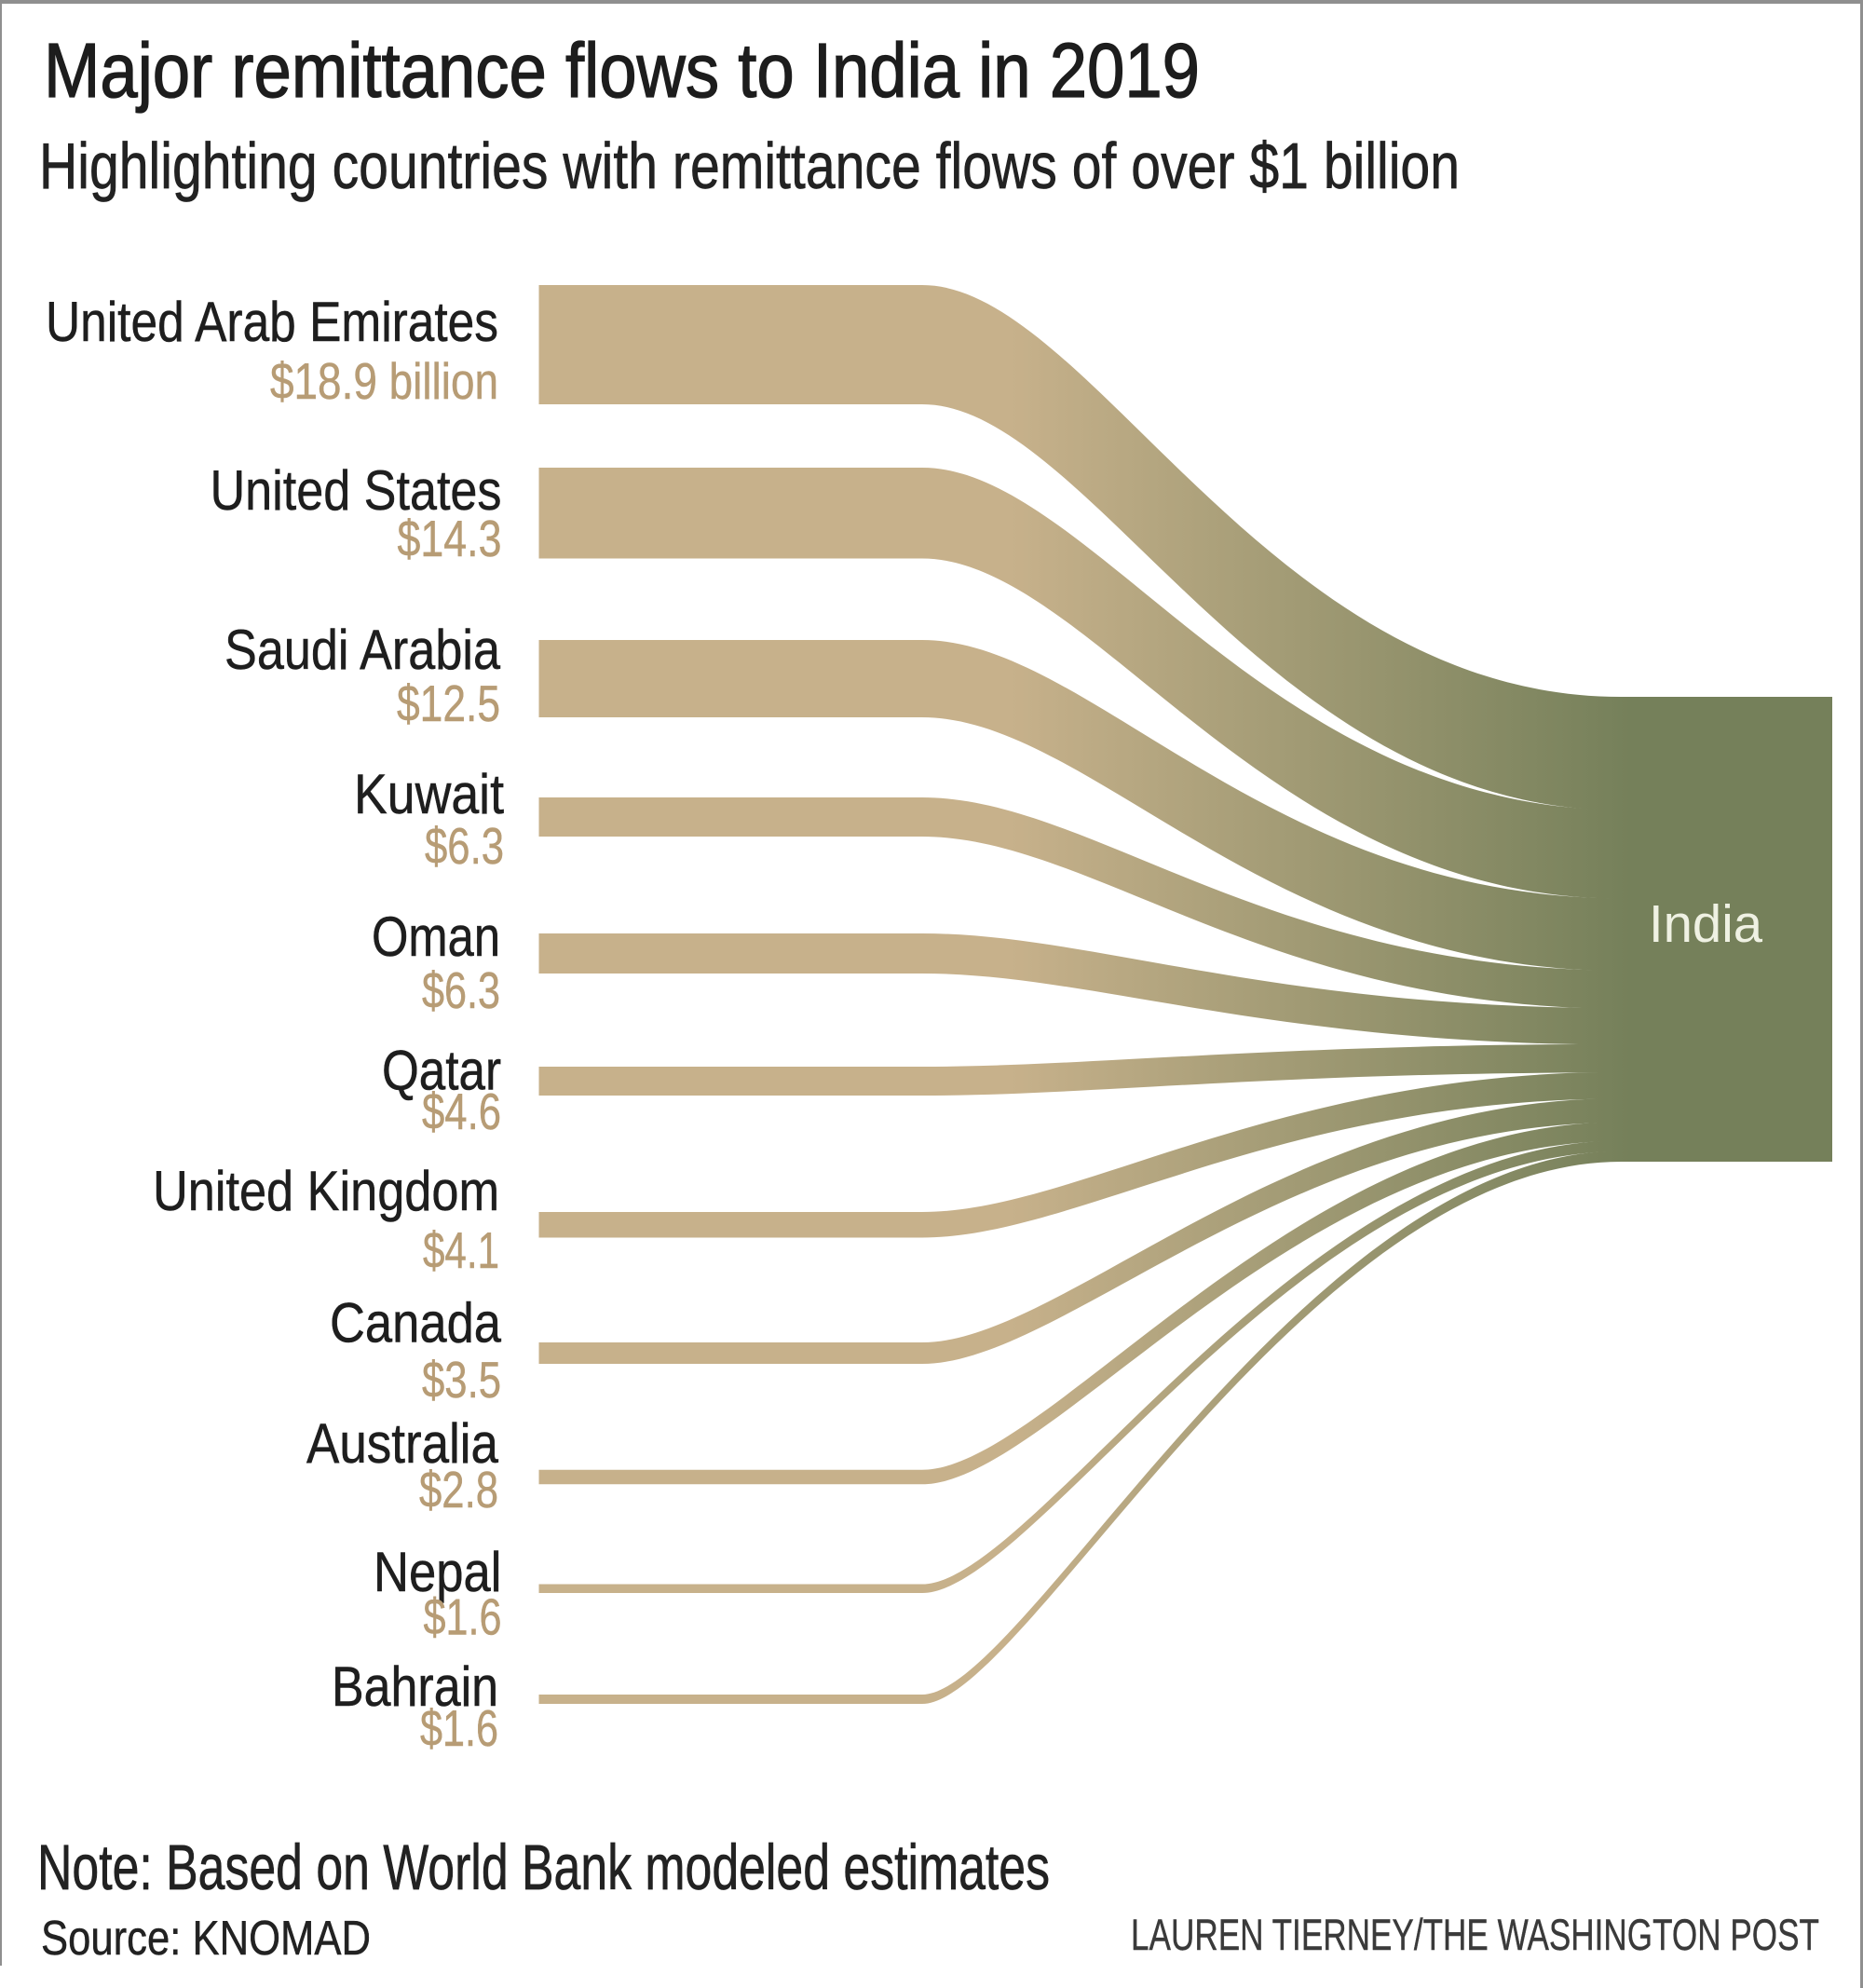 The height and width of the screenshot is (1988, 1863). What do you see at coordinates (384, 381) in the screenshot?
I see `svg-text: $18.9 billion` at bounding box center [384, 381].